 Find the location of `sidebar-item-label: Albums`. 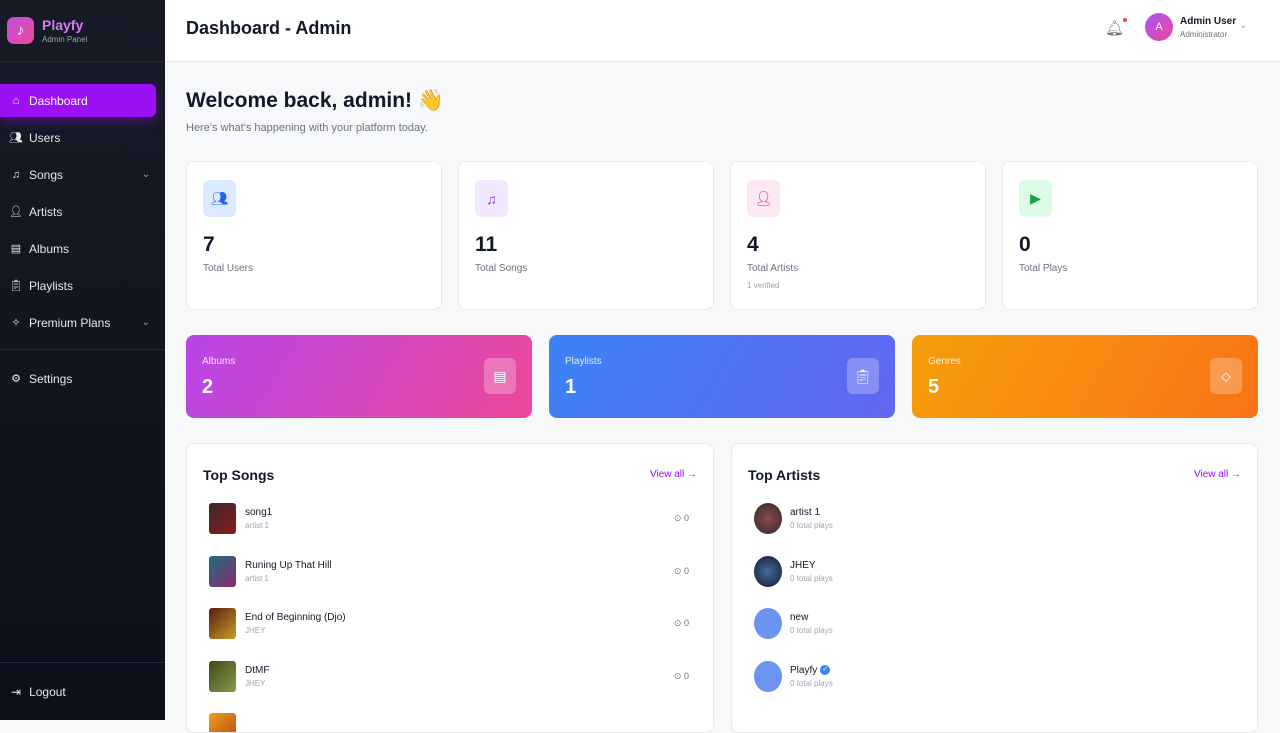

sidebar-item-label: Albums is located at coordinates (49, 248).